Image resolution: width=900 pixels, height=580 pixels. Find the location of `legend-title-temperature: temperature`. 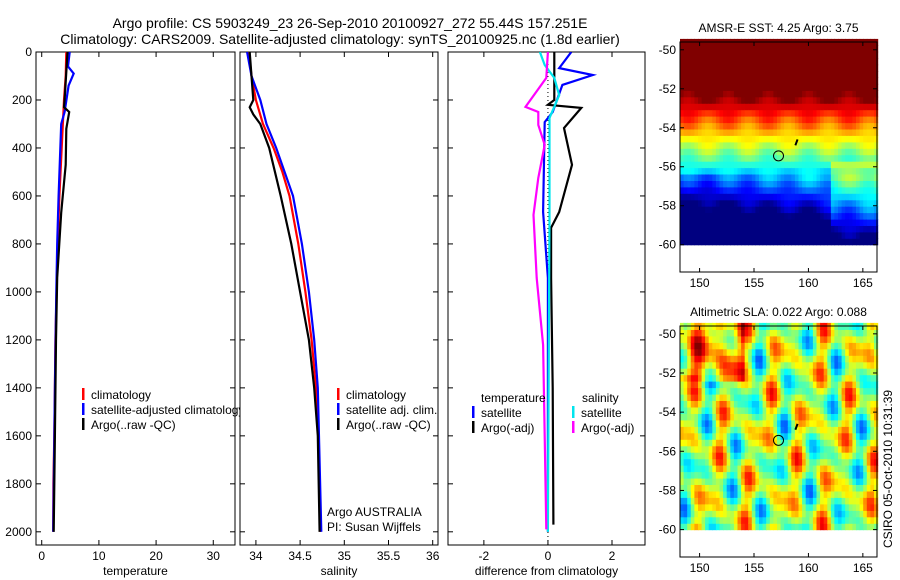

legend-title-temperature: temperature is located at coordinates (513, 398).